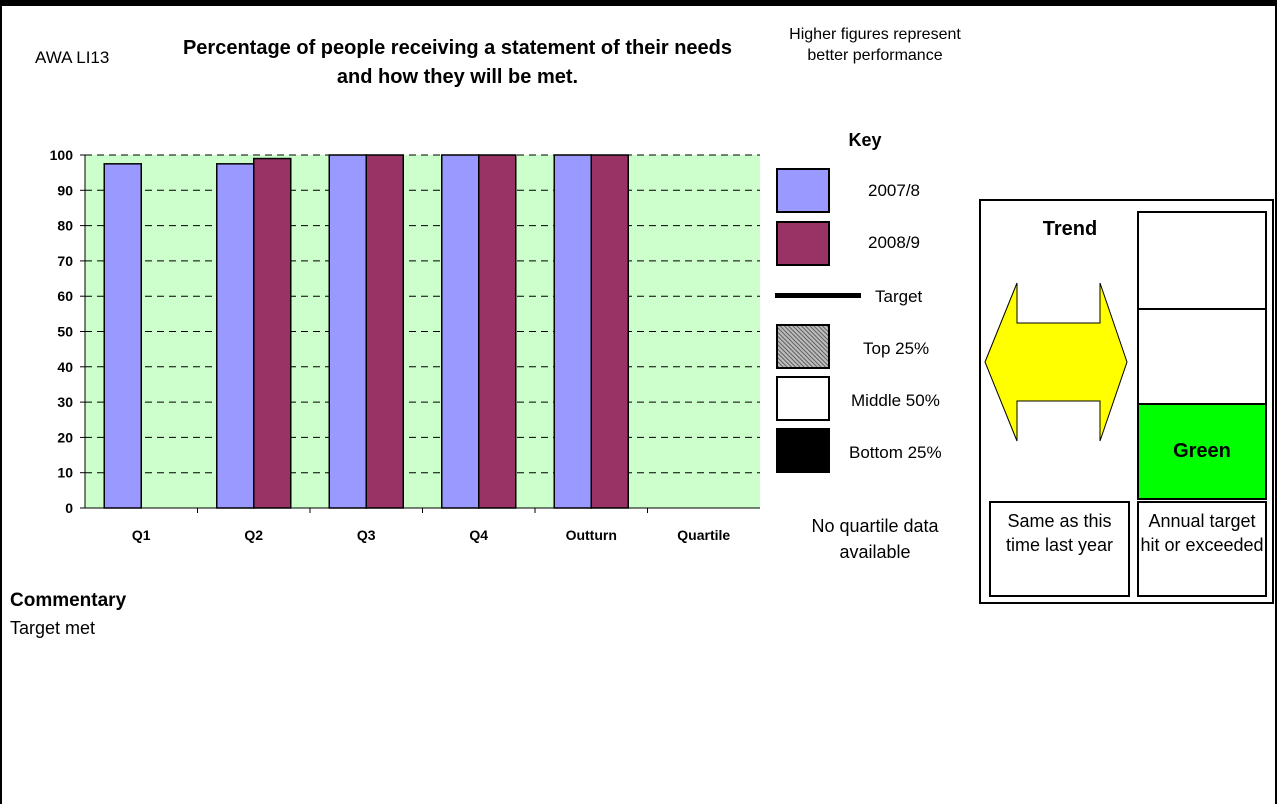  I want to click on x-tick-label: Q2, so click(253, 535).